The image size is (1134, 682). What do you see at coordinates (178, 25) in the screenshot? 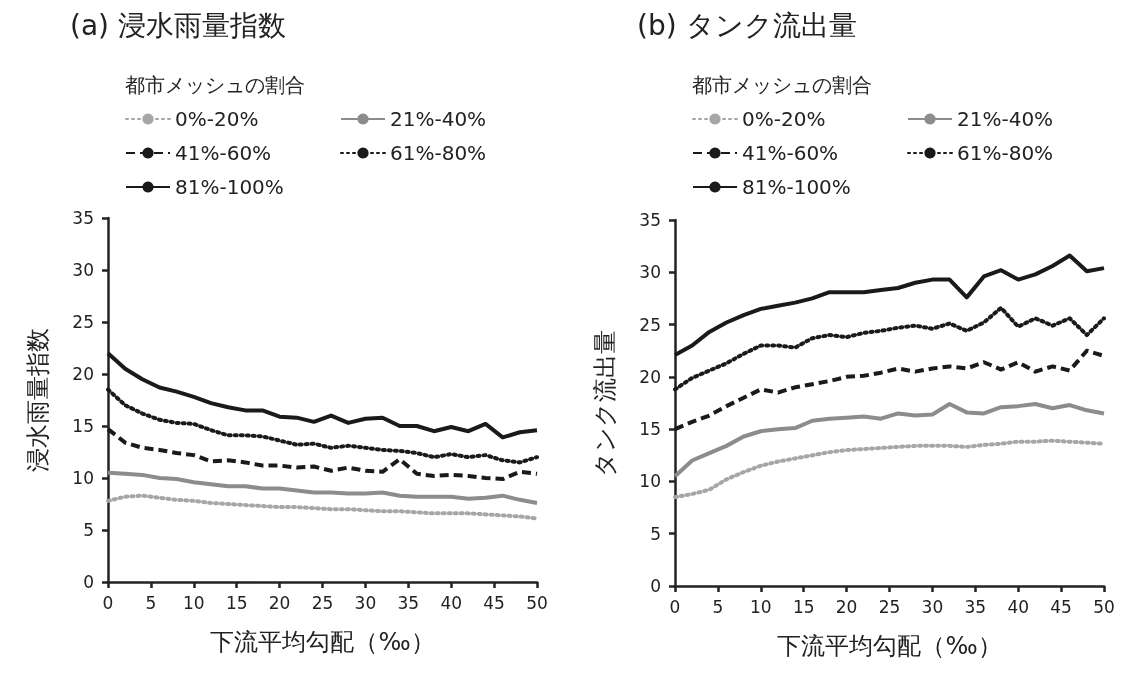
I see `chart-title: (a) 浸水雨量指数` at bounding box center [178, 25].